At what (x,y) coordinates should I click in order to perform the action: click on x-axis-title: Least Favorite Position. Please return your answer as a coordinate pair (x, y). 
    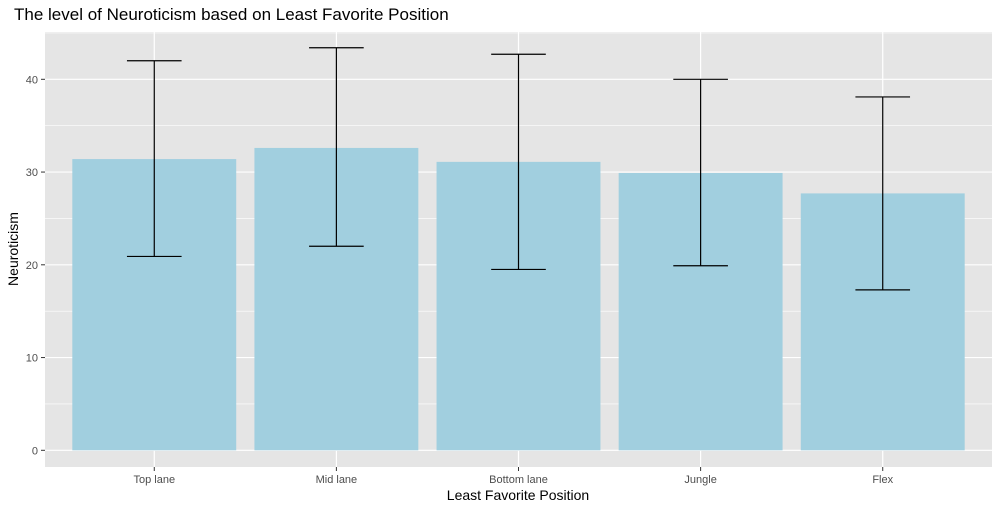
    Looking at the image, I should click on (518, 495).